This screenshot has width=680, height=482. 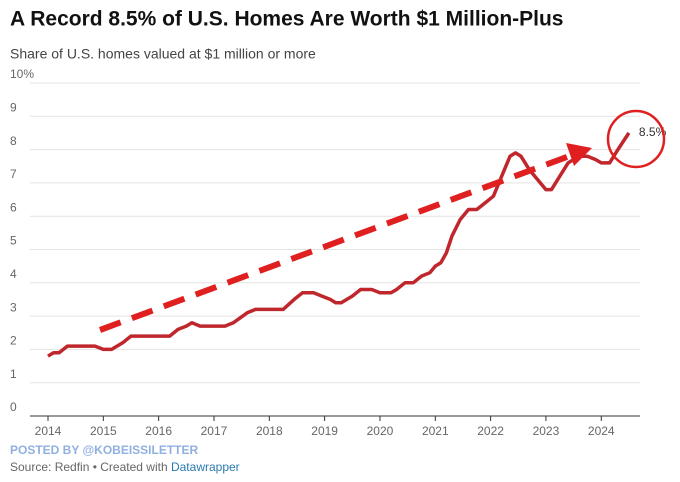 I want to click on y-tick-label: 10%, so click(x=22, y=74).